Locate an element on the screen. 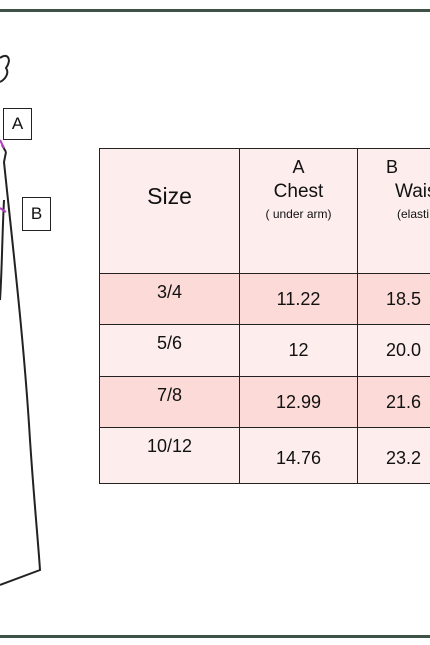 This screenshot has width=430, height=645. frame-top is located at coordinates (215, 10).